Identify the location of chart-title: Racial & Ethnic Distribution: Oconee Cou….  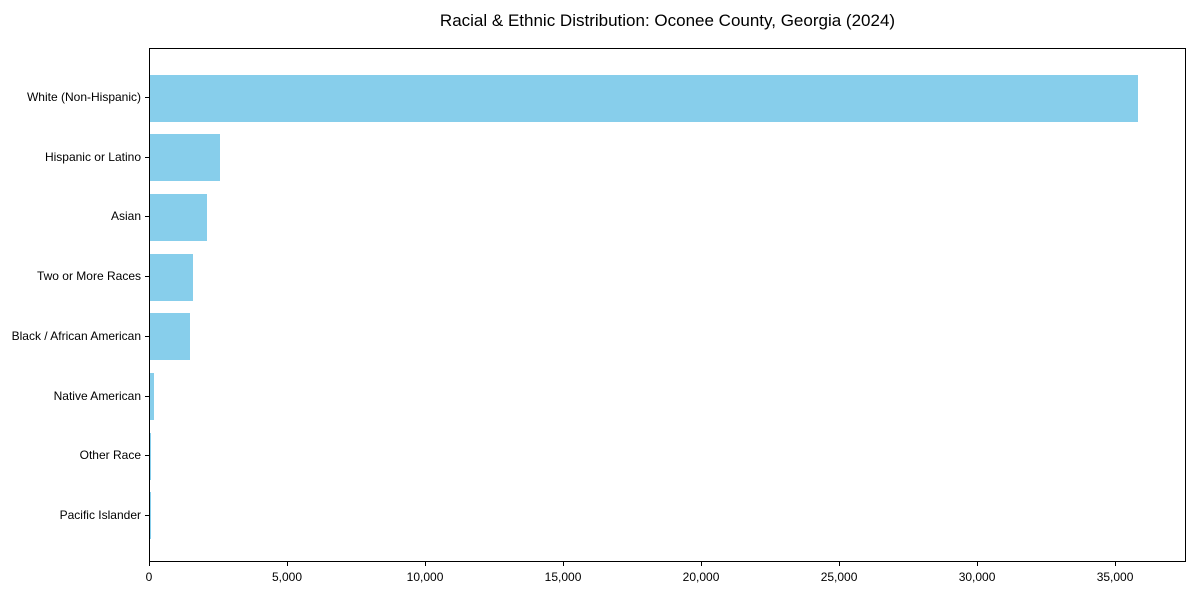
(667, 20).